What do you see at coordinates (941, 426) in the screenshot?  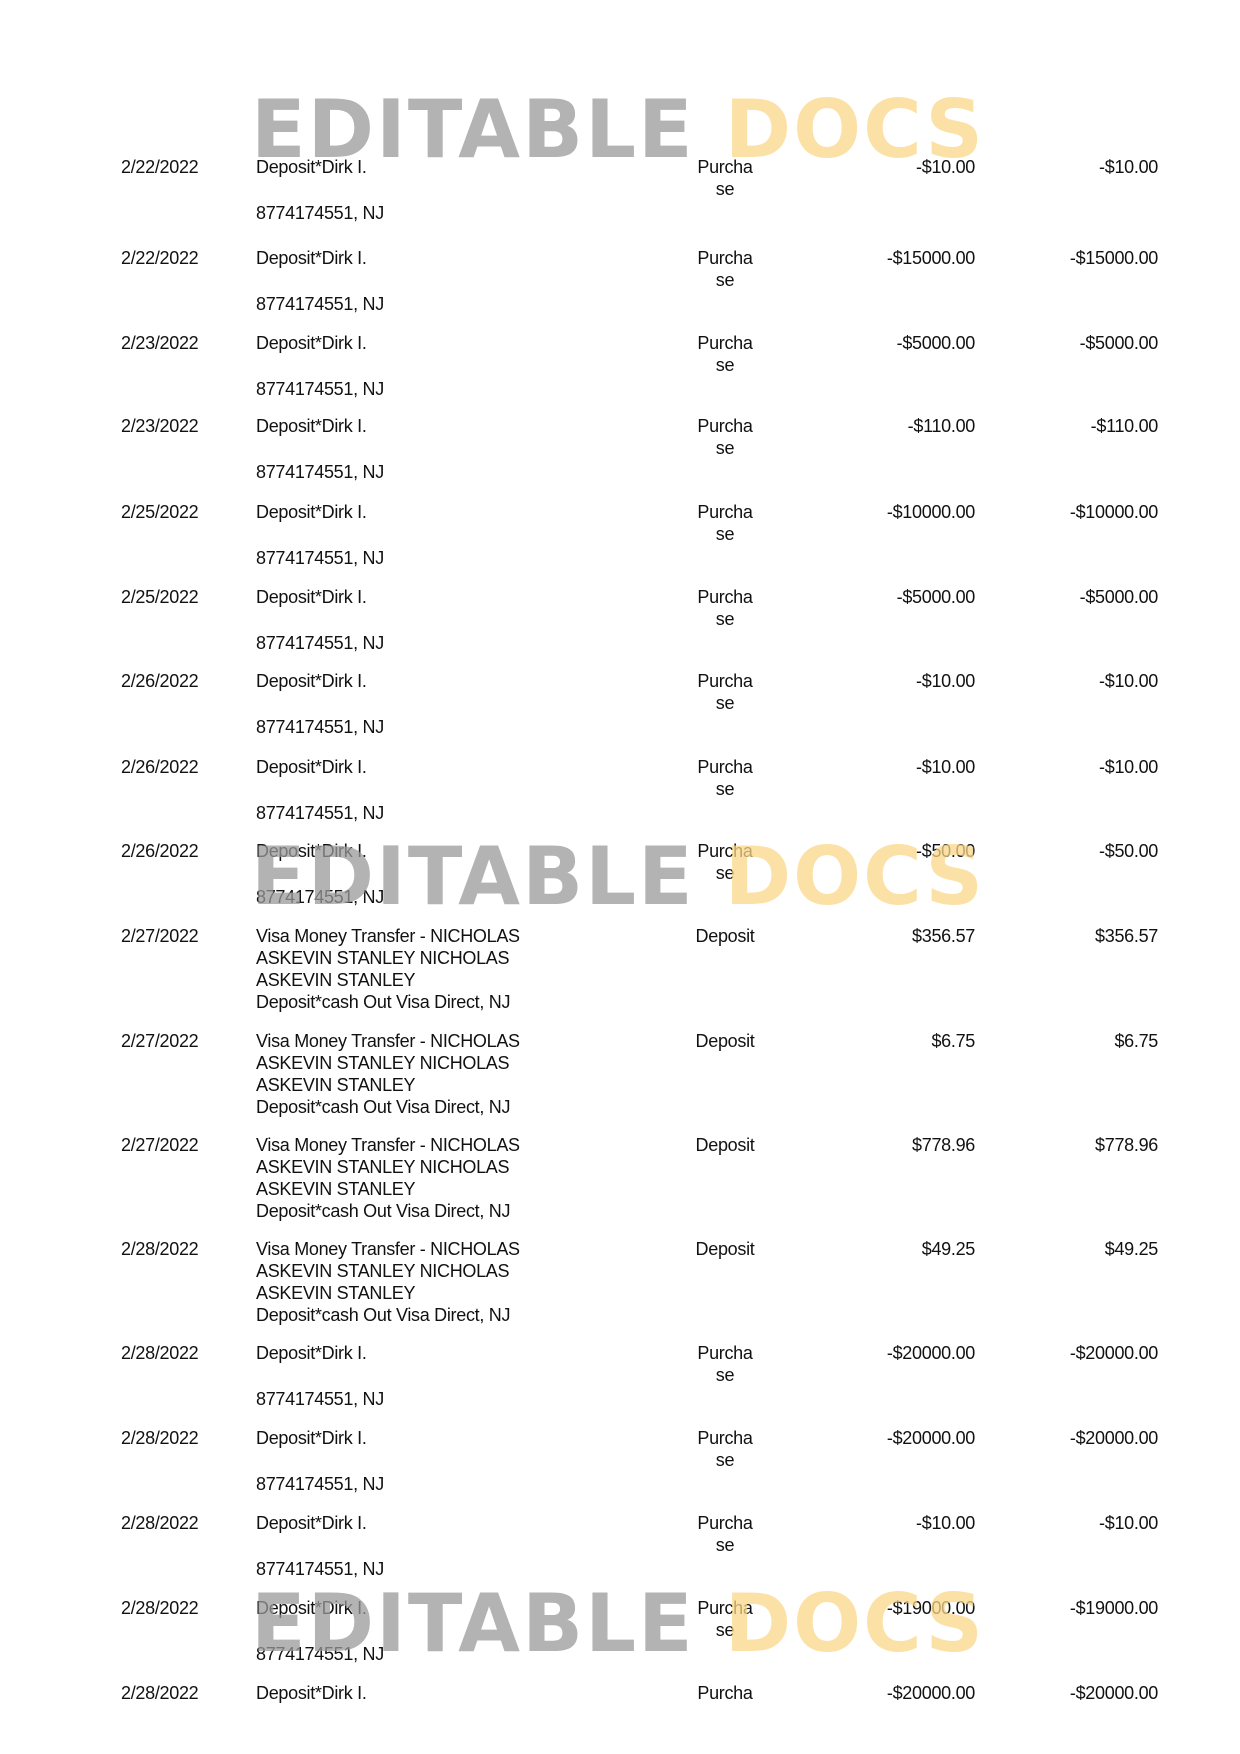 I see `amount-cell: -$110.00` at bounding box center [941, 426].